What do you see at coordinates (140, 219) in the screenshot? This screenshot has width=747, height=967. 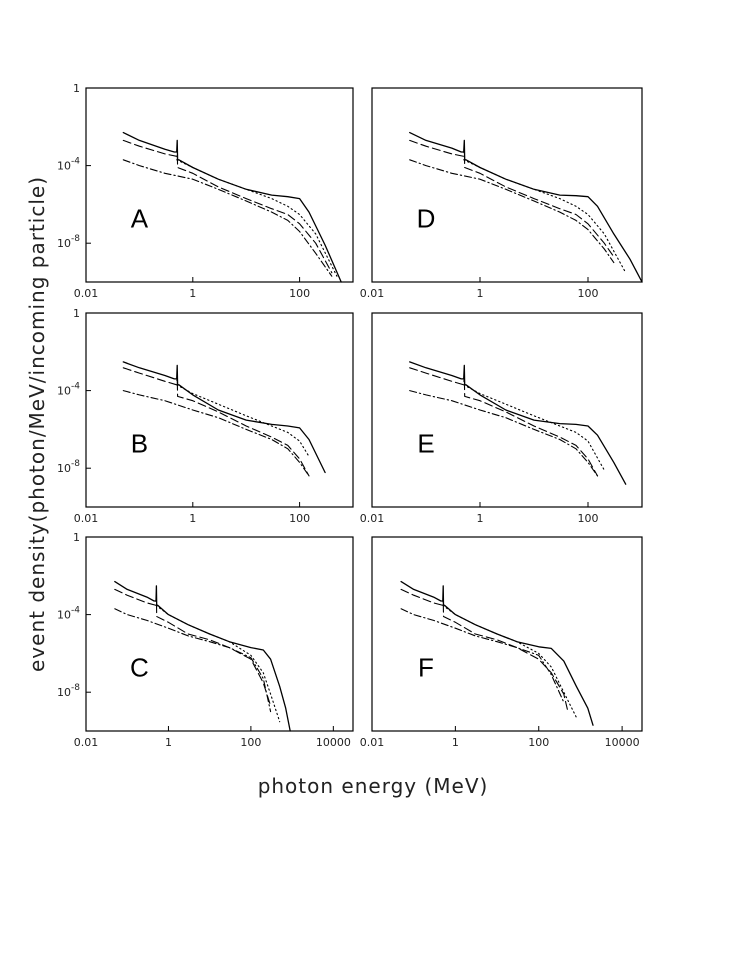 I see `panel-label: A` at bounding box center [140, 219].